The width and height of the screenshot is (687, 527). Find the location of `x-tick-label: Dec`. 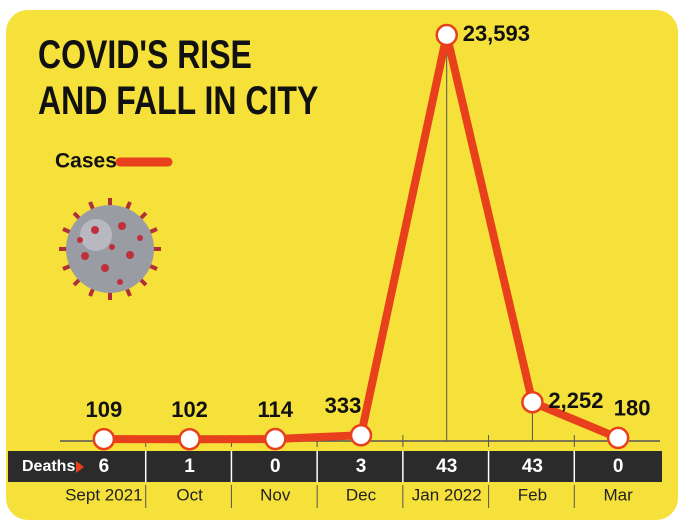

x-tick-label: Dec is located at coordinates (361, 494).